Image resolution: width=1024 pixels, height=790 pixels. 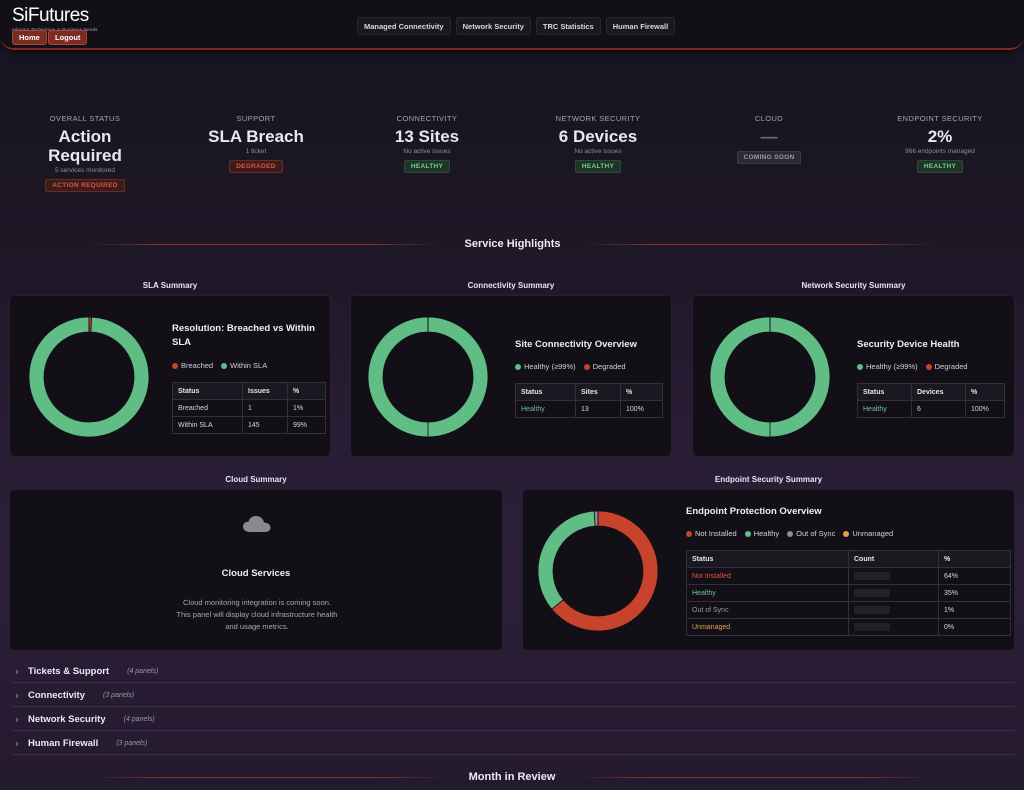 I want to click on table-cell: Healthy, so click(x=767, y=593).